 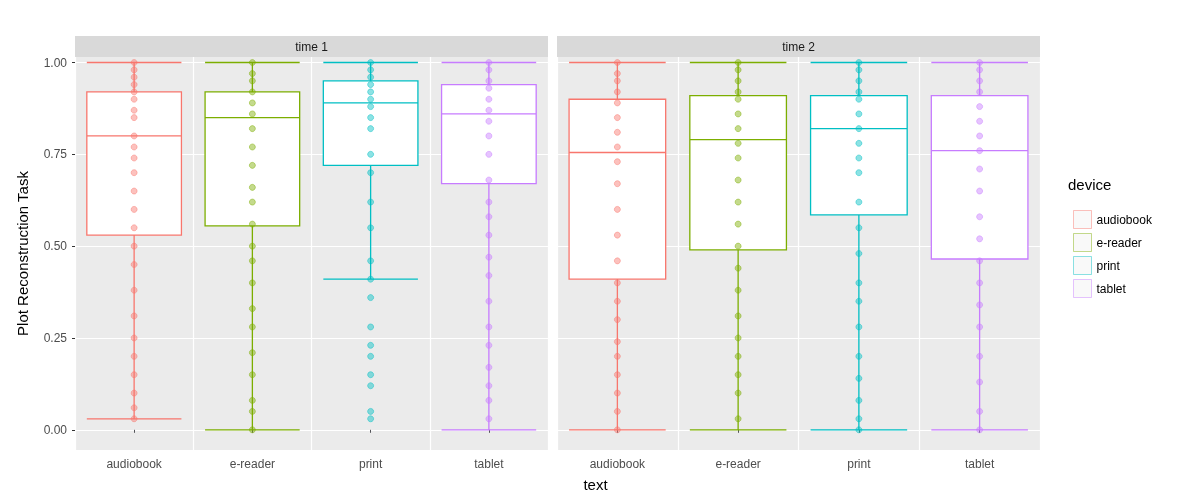 I want to click on y-axis-title: Plot Reconstruction Task, so click(x=22, y=253).